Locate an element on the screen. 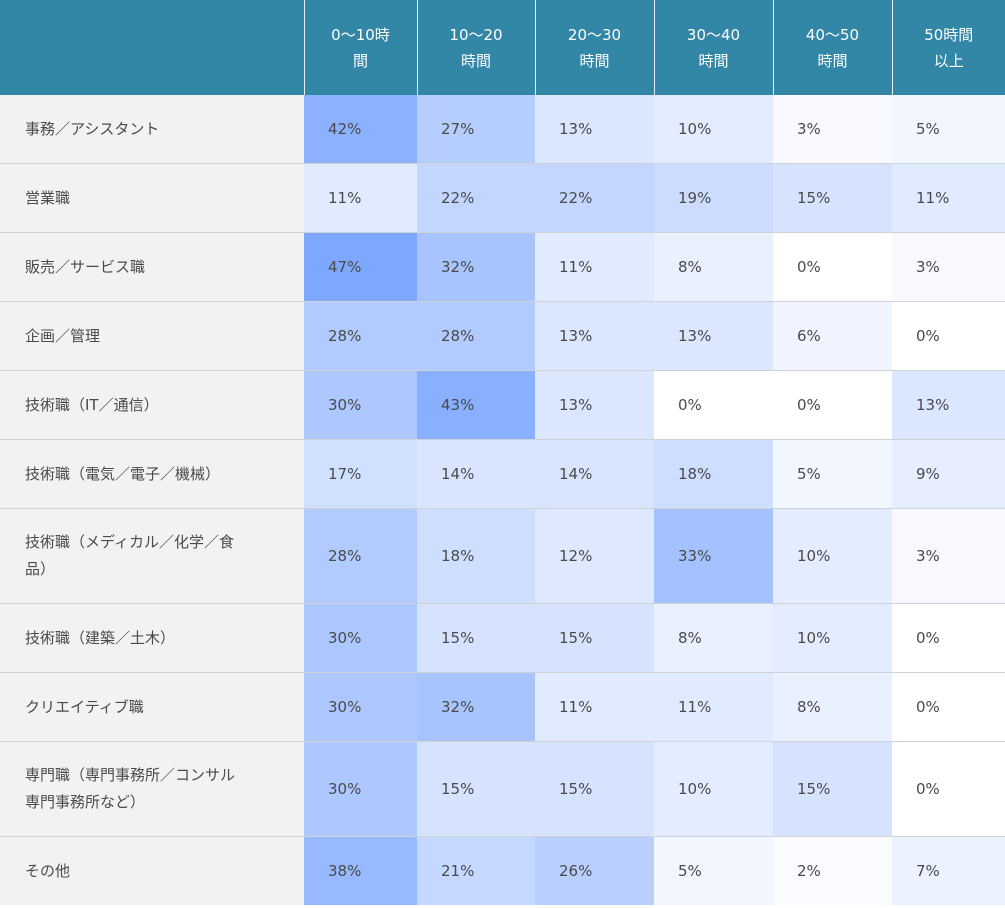  column-header-line: 20〜30 is located at coordinates (594, 34).